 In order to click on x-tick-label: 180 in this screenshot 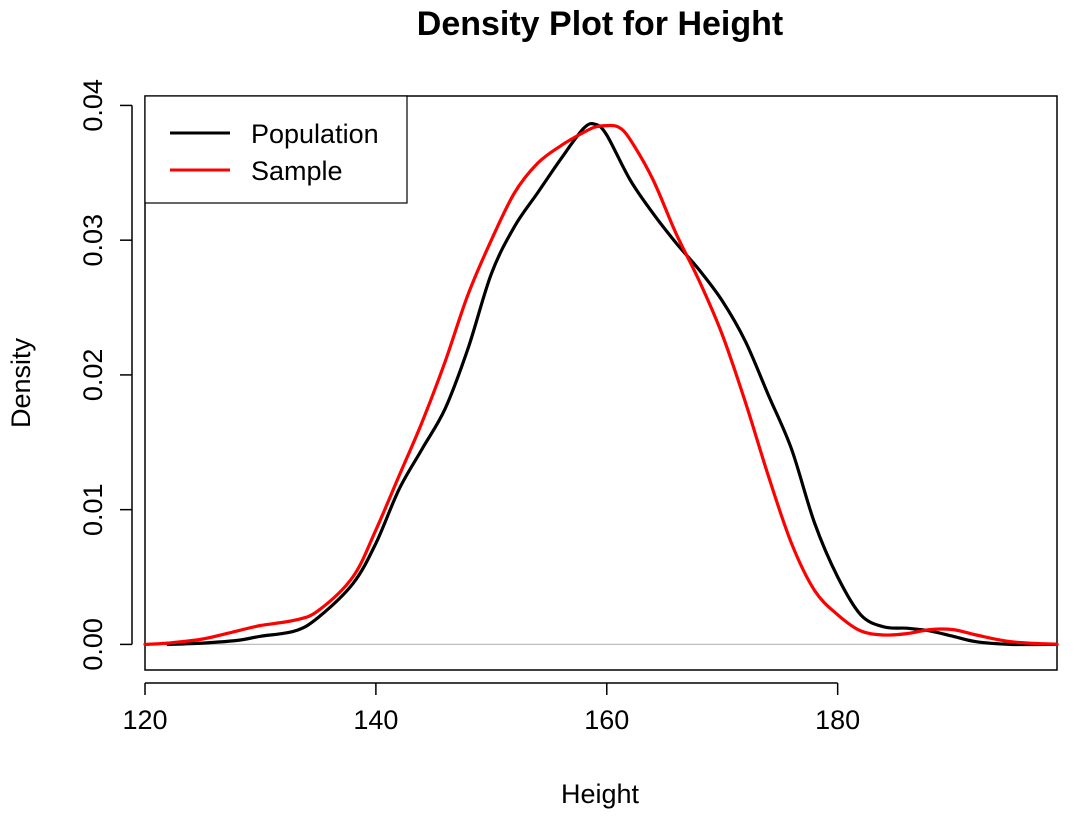, I will do `click(837, 720)`.